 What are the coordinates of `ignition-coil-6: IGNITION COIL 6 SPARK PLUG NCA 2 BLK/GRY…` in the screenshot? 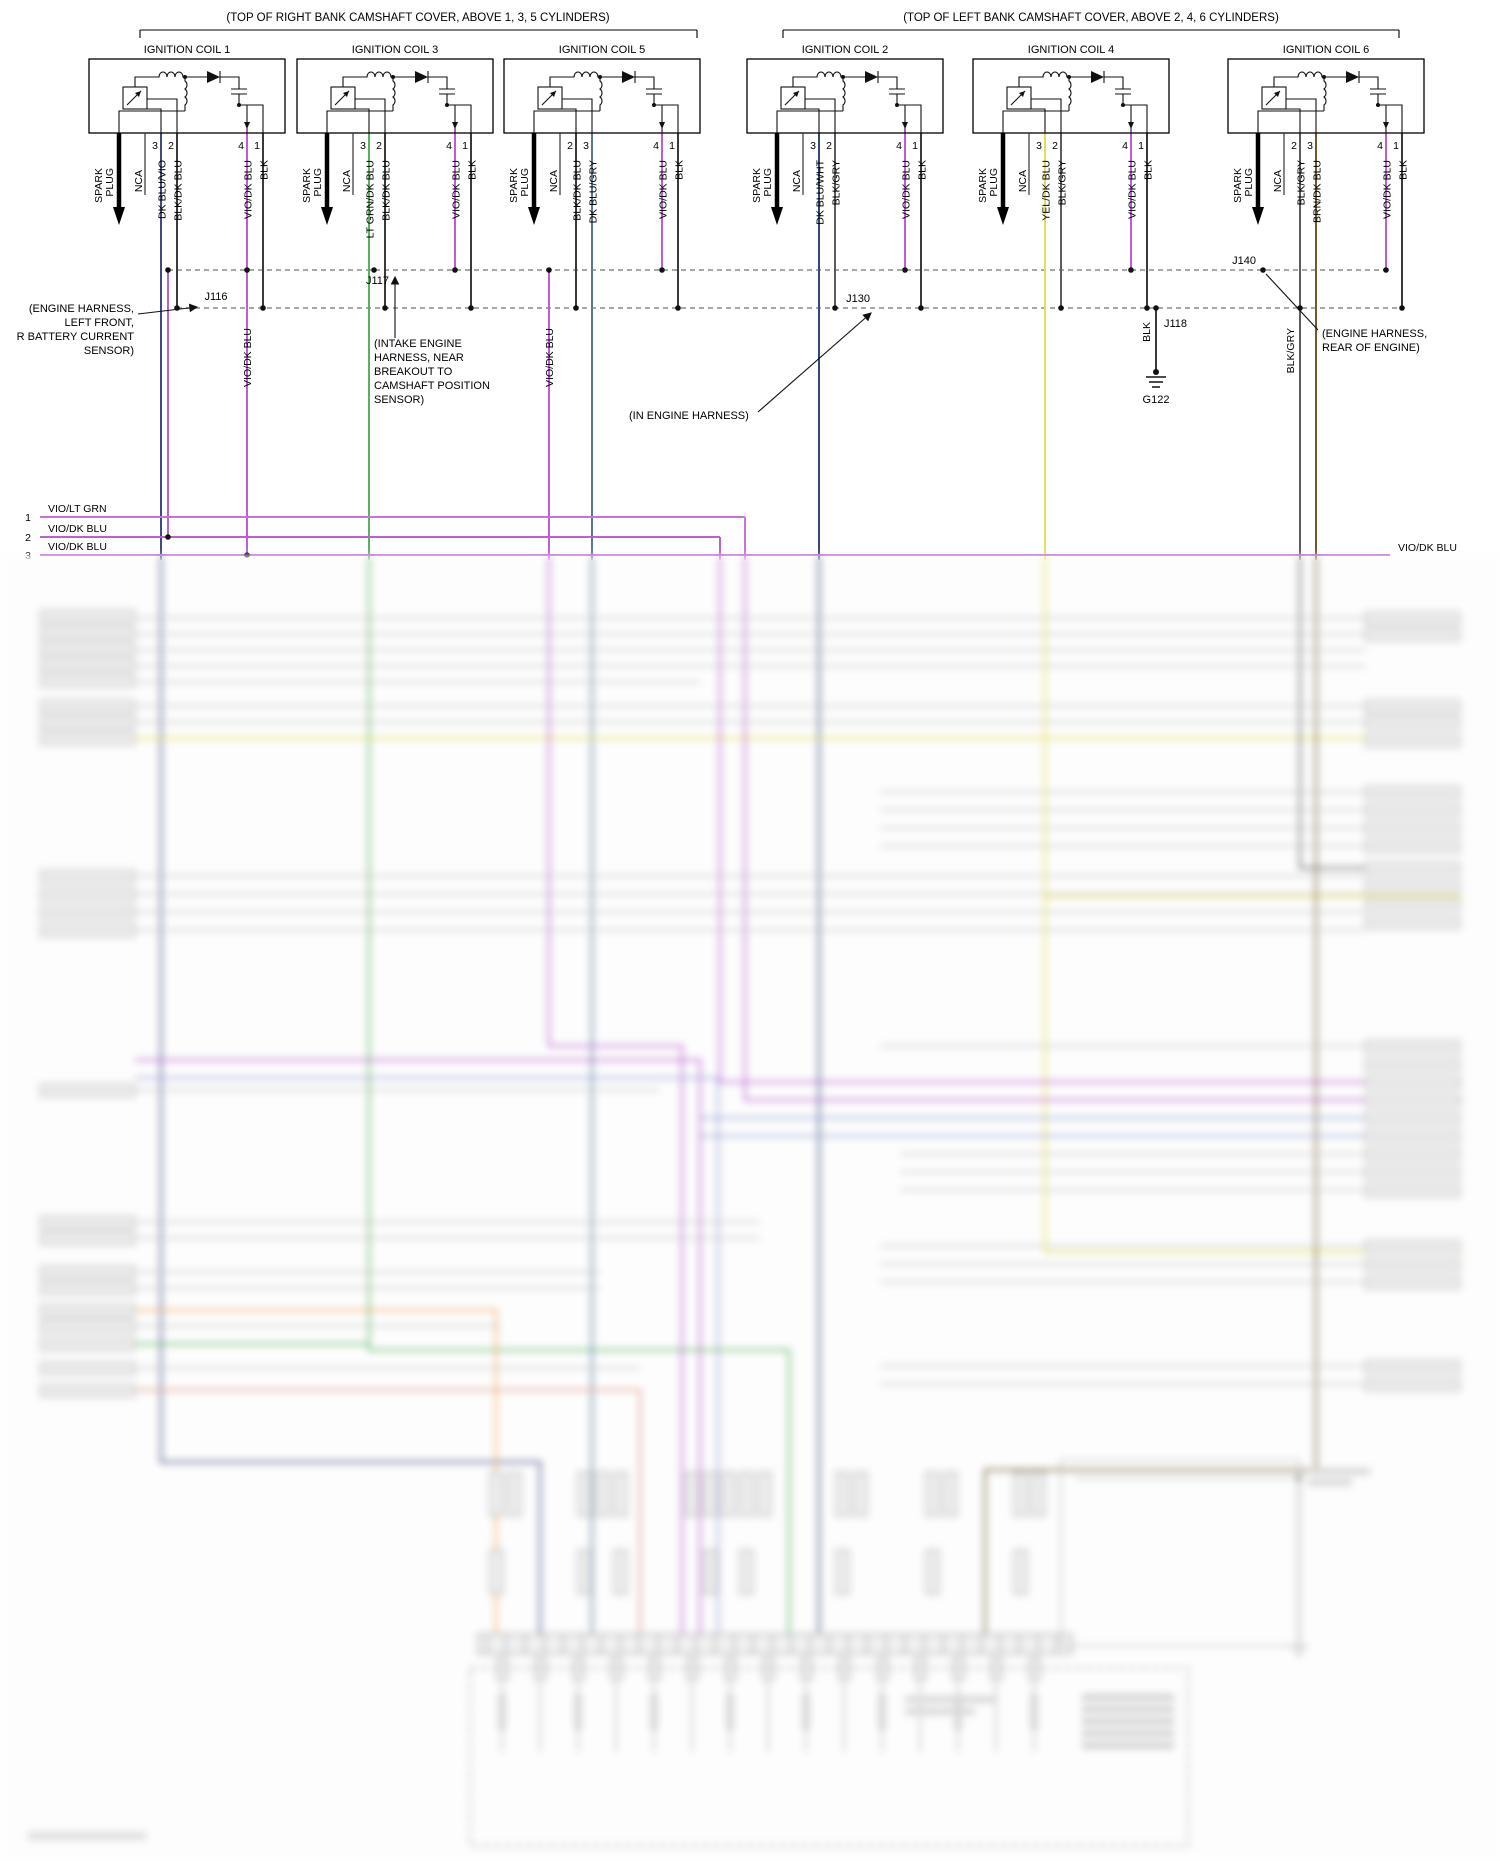 It's located at (1326, 134).